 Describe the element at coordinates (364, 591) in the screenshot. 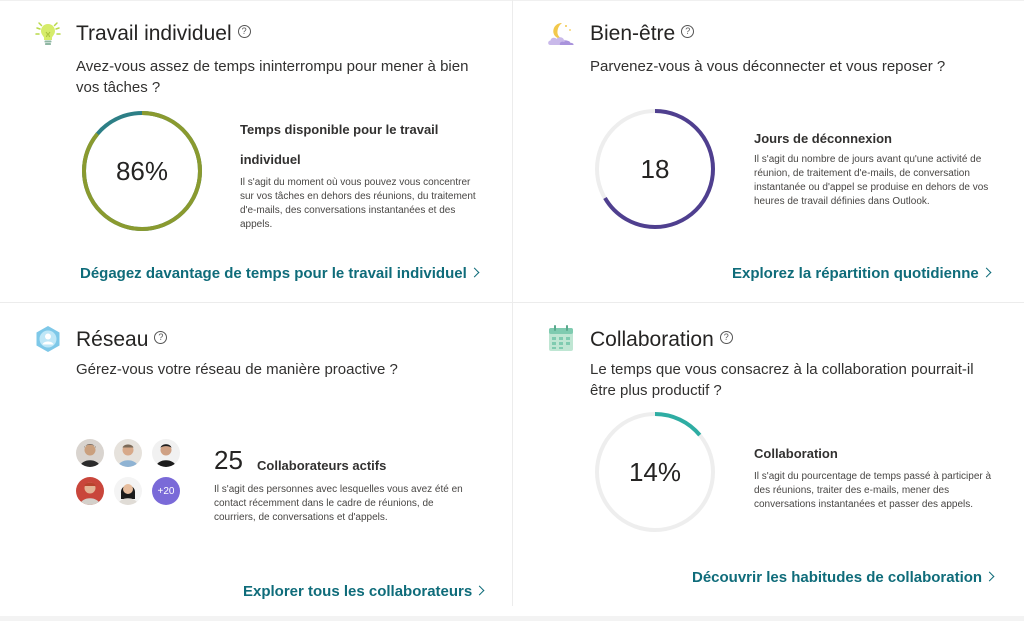

I see `all-collaborators-link: Explorer tous les collaborateurs` at that location.